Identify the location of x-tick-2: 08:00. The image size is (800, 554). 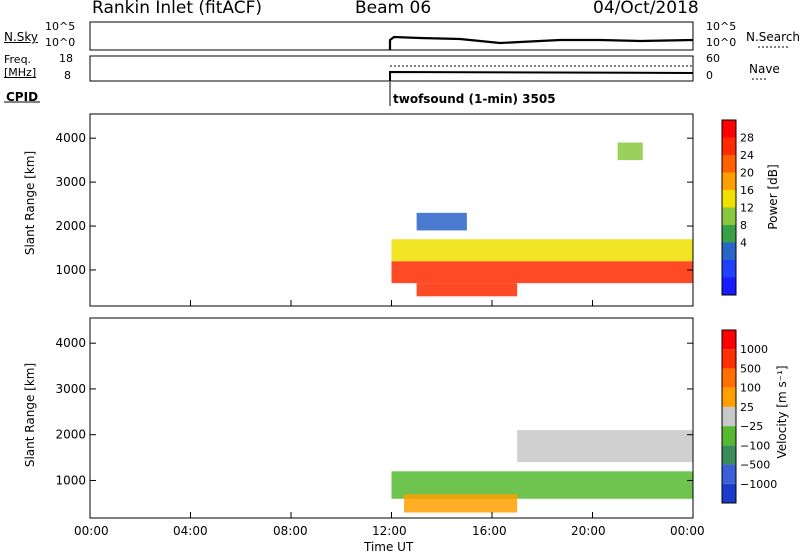
(290, 531).